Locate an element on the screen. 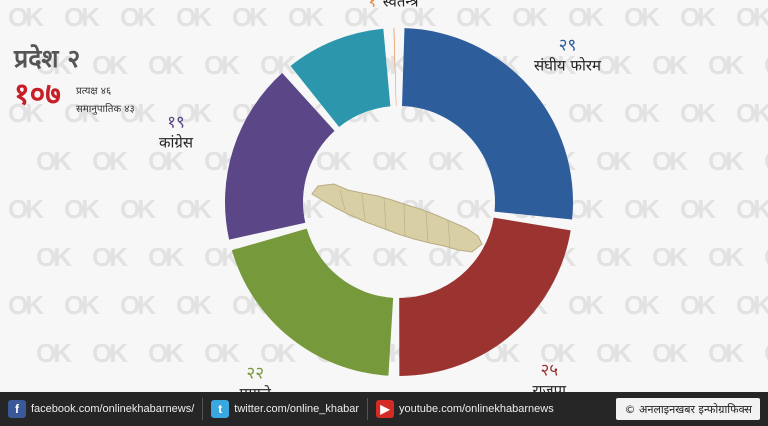 The width and height of the screenshot is (768, 426). nepal-map-shape is located at coordinates (397, 218).